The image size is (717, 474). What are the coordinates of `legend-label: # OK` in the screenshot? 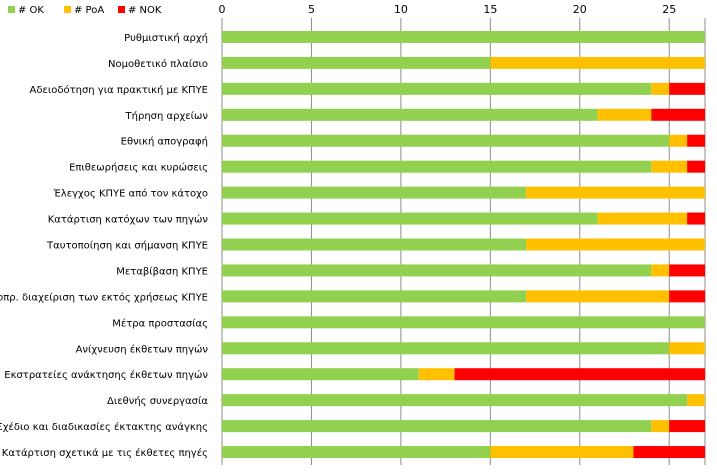 It's located at (31, 10).